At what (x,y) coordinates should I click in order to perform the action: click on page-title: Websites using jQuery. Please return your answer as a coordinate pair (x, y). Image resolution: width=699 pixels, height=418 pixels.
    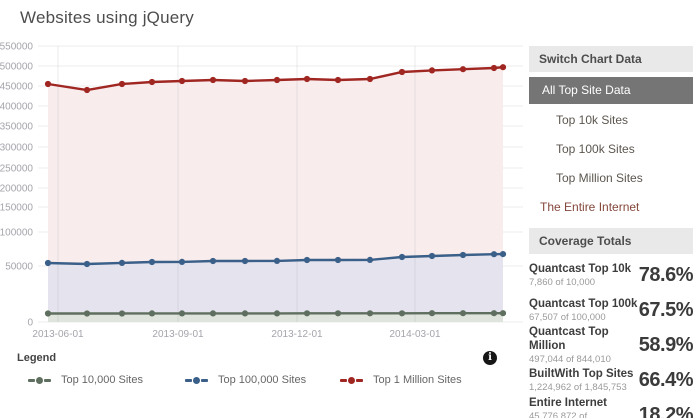
    Looking at the image, I should click on (107, 17).